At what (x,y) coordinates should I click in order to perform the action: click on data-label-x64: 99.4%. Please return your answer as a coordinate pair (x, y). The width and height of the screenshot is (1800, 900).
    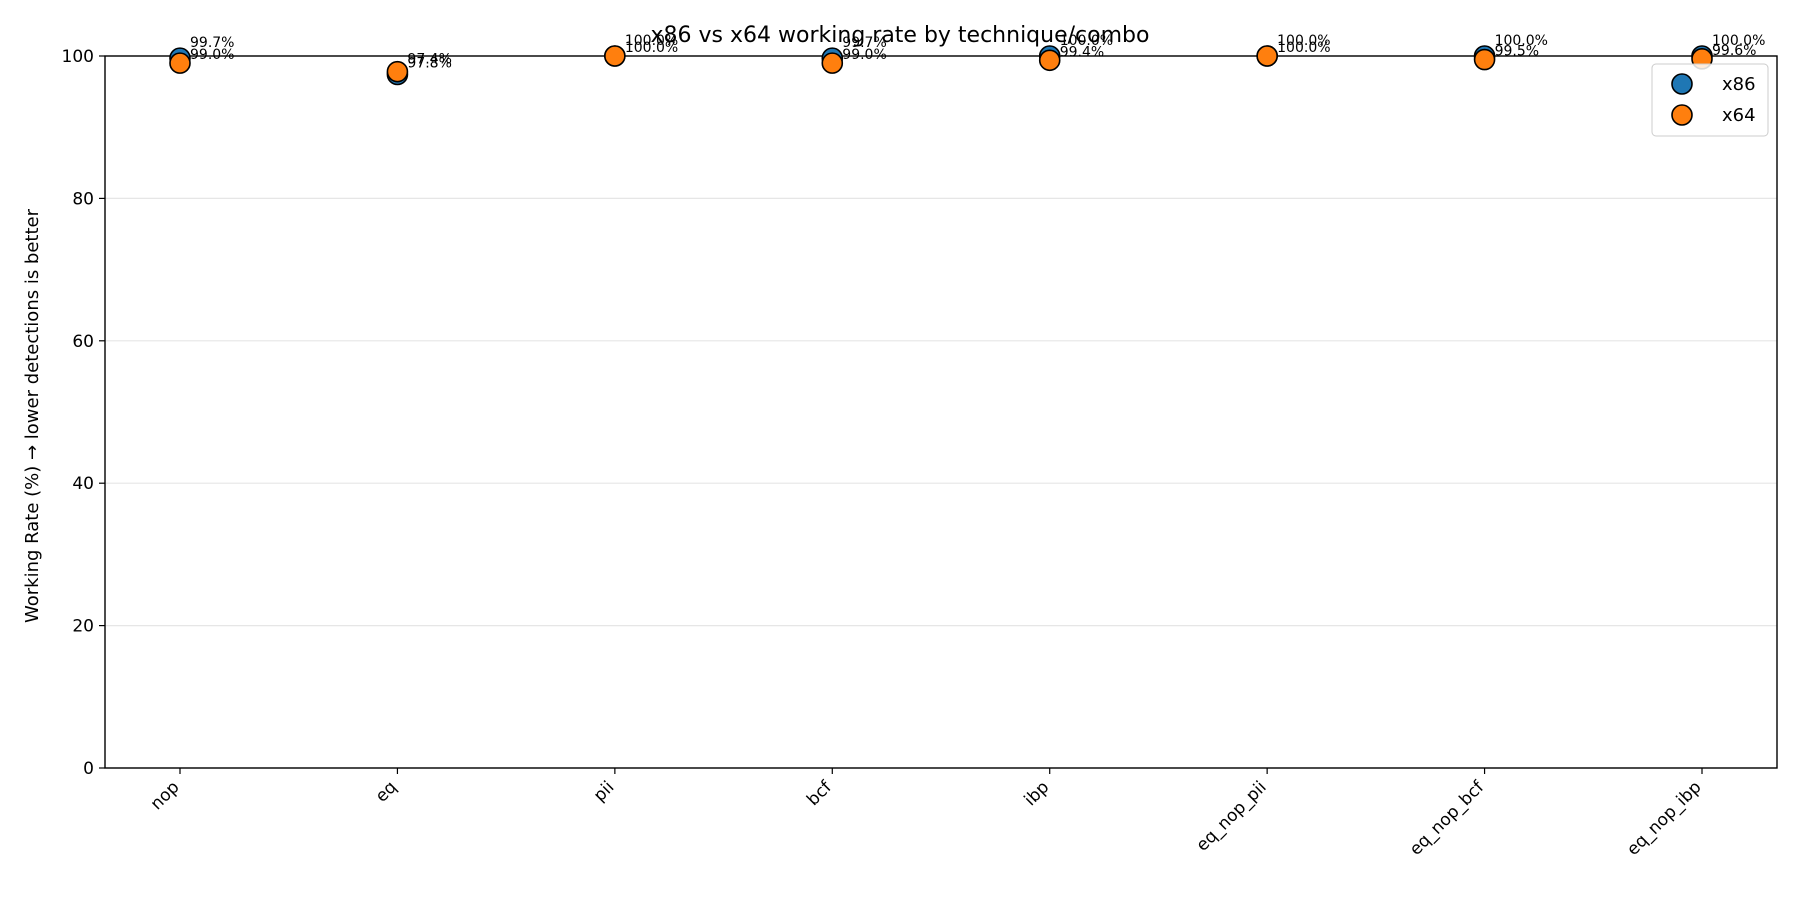
    Looking at the image, I should click on (1082, 52).